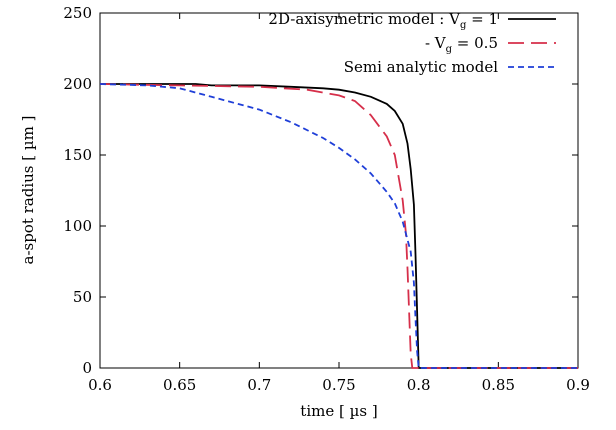  What do you see at coordinates (338, 411) in the screenshot?
I see `x-axis-label: time [ µs ]` at bounding box center [338, 411].